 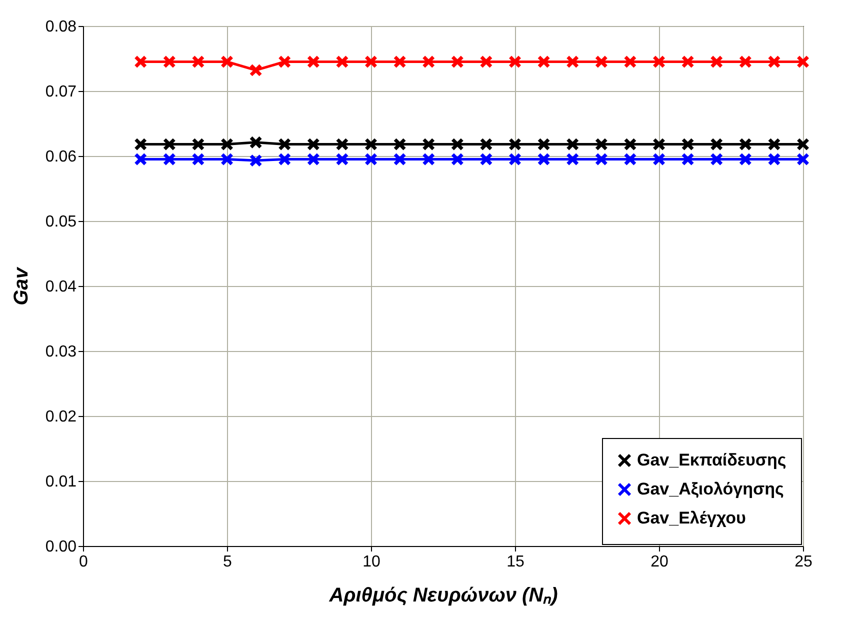 What do you see at coordinates (691, 518) in the screenshot?
I see `legend-label: Gav_Ελέγχου` at bounding box center [691, 518].